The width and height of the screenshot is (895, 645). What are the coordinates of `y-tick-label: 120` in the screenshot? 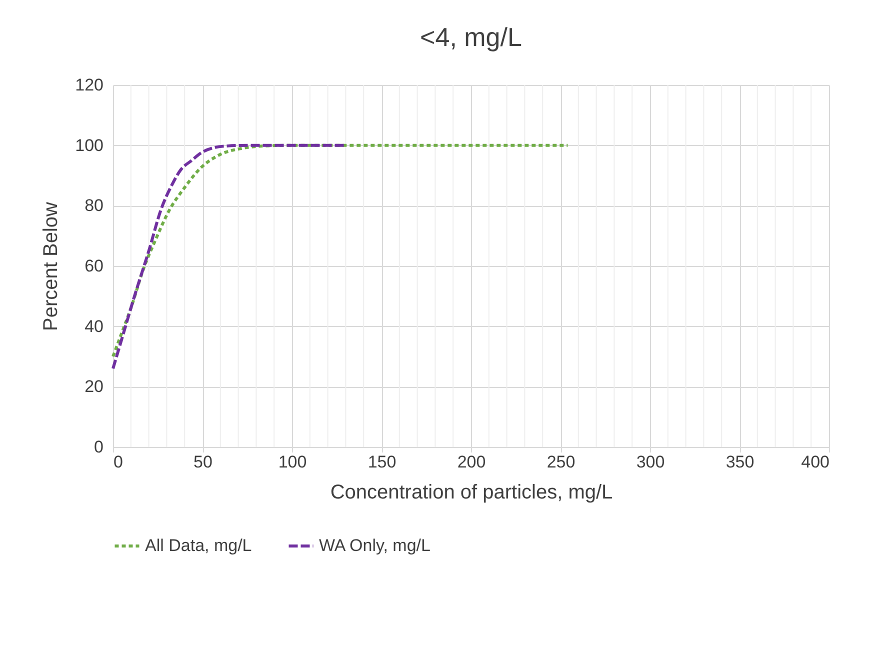 It's located at (89, 85).